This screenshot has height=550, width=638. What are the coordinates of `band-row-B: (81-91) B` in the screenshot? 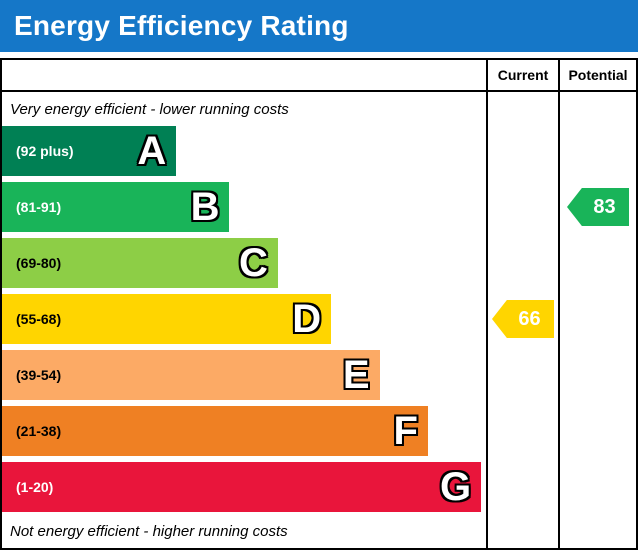 It's located at (244, 207).